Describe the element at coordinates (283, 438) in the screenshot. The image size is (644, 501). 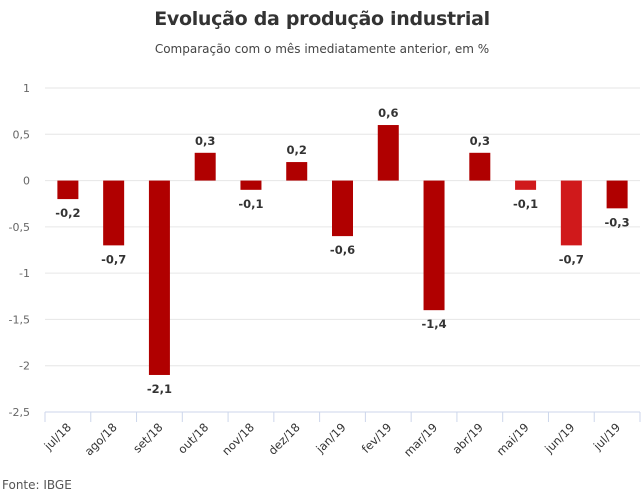
I see `x-tick-label: dez/18` at that location.